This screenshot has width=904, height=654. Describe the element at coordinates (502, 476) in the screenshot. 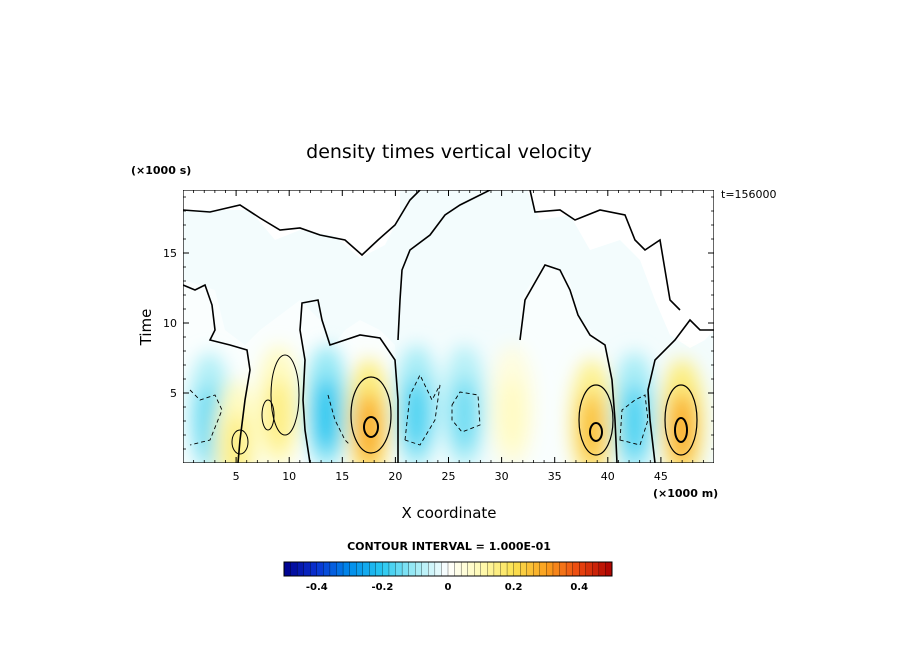

I see `x-tick-label-5: 30` at that location.